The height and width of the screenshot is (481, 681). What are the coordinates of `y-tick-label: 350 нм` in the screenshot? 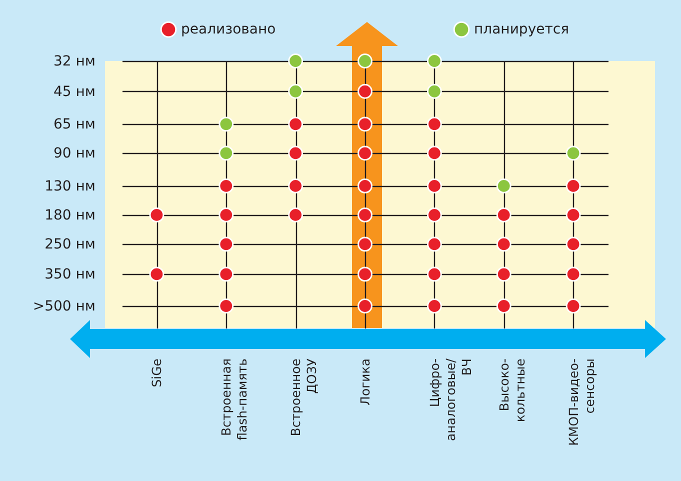 It's located at (70, 274).